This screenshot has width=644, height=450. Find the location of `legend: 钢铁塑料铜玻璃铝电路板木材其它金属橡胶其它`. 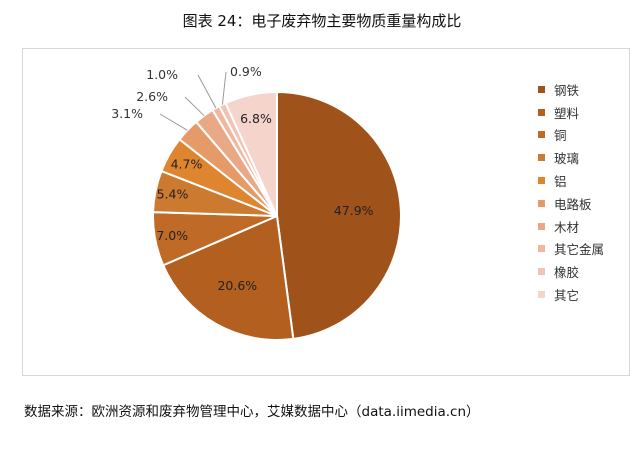

legend: 钢铁塑料铜玻璃铝电路板木材其它金属橡胶其它 is located at coordinates (588, 192).